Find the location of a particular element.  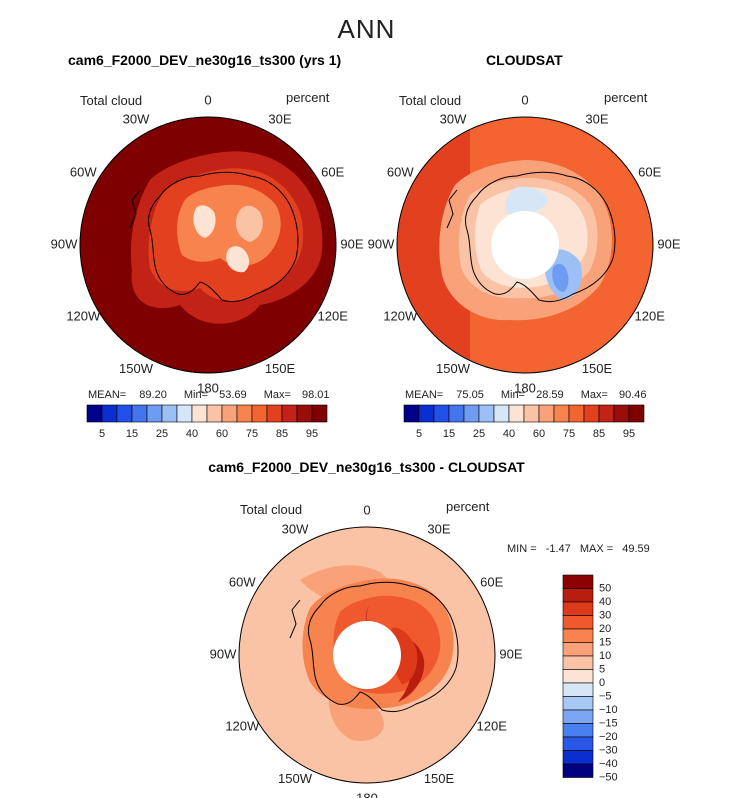

panel2-coastline is located at coordinates (540, 237).